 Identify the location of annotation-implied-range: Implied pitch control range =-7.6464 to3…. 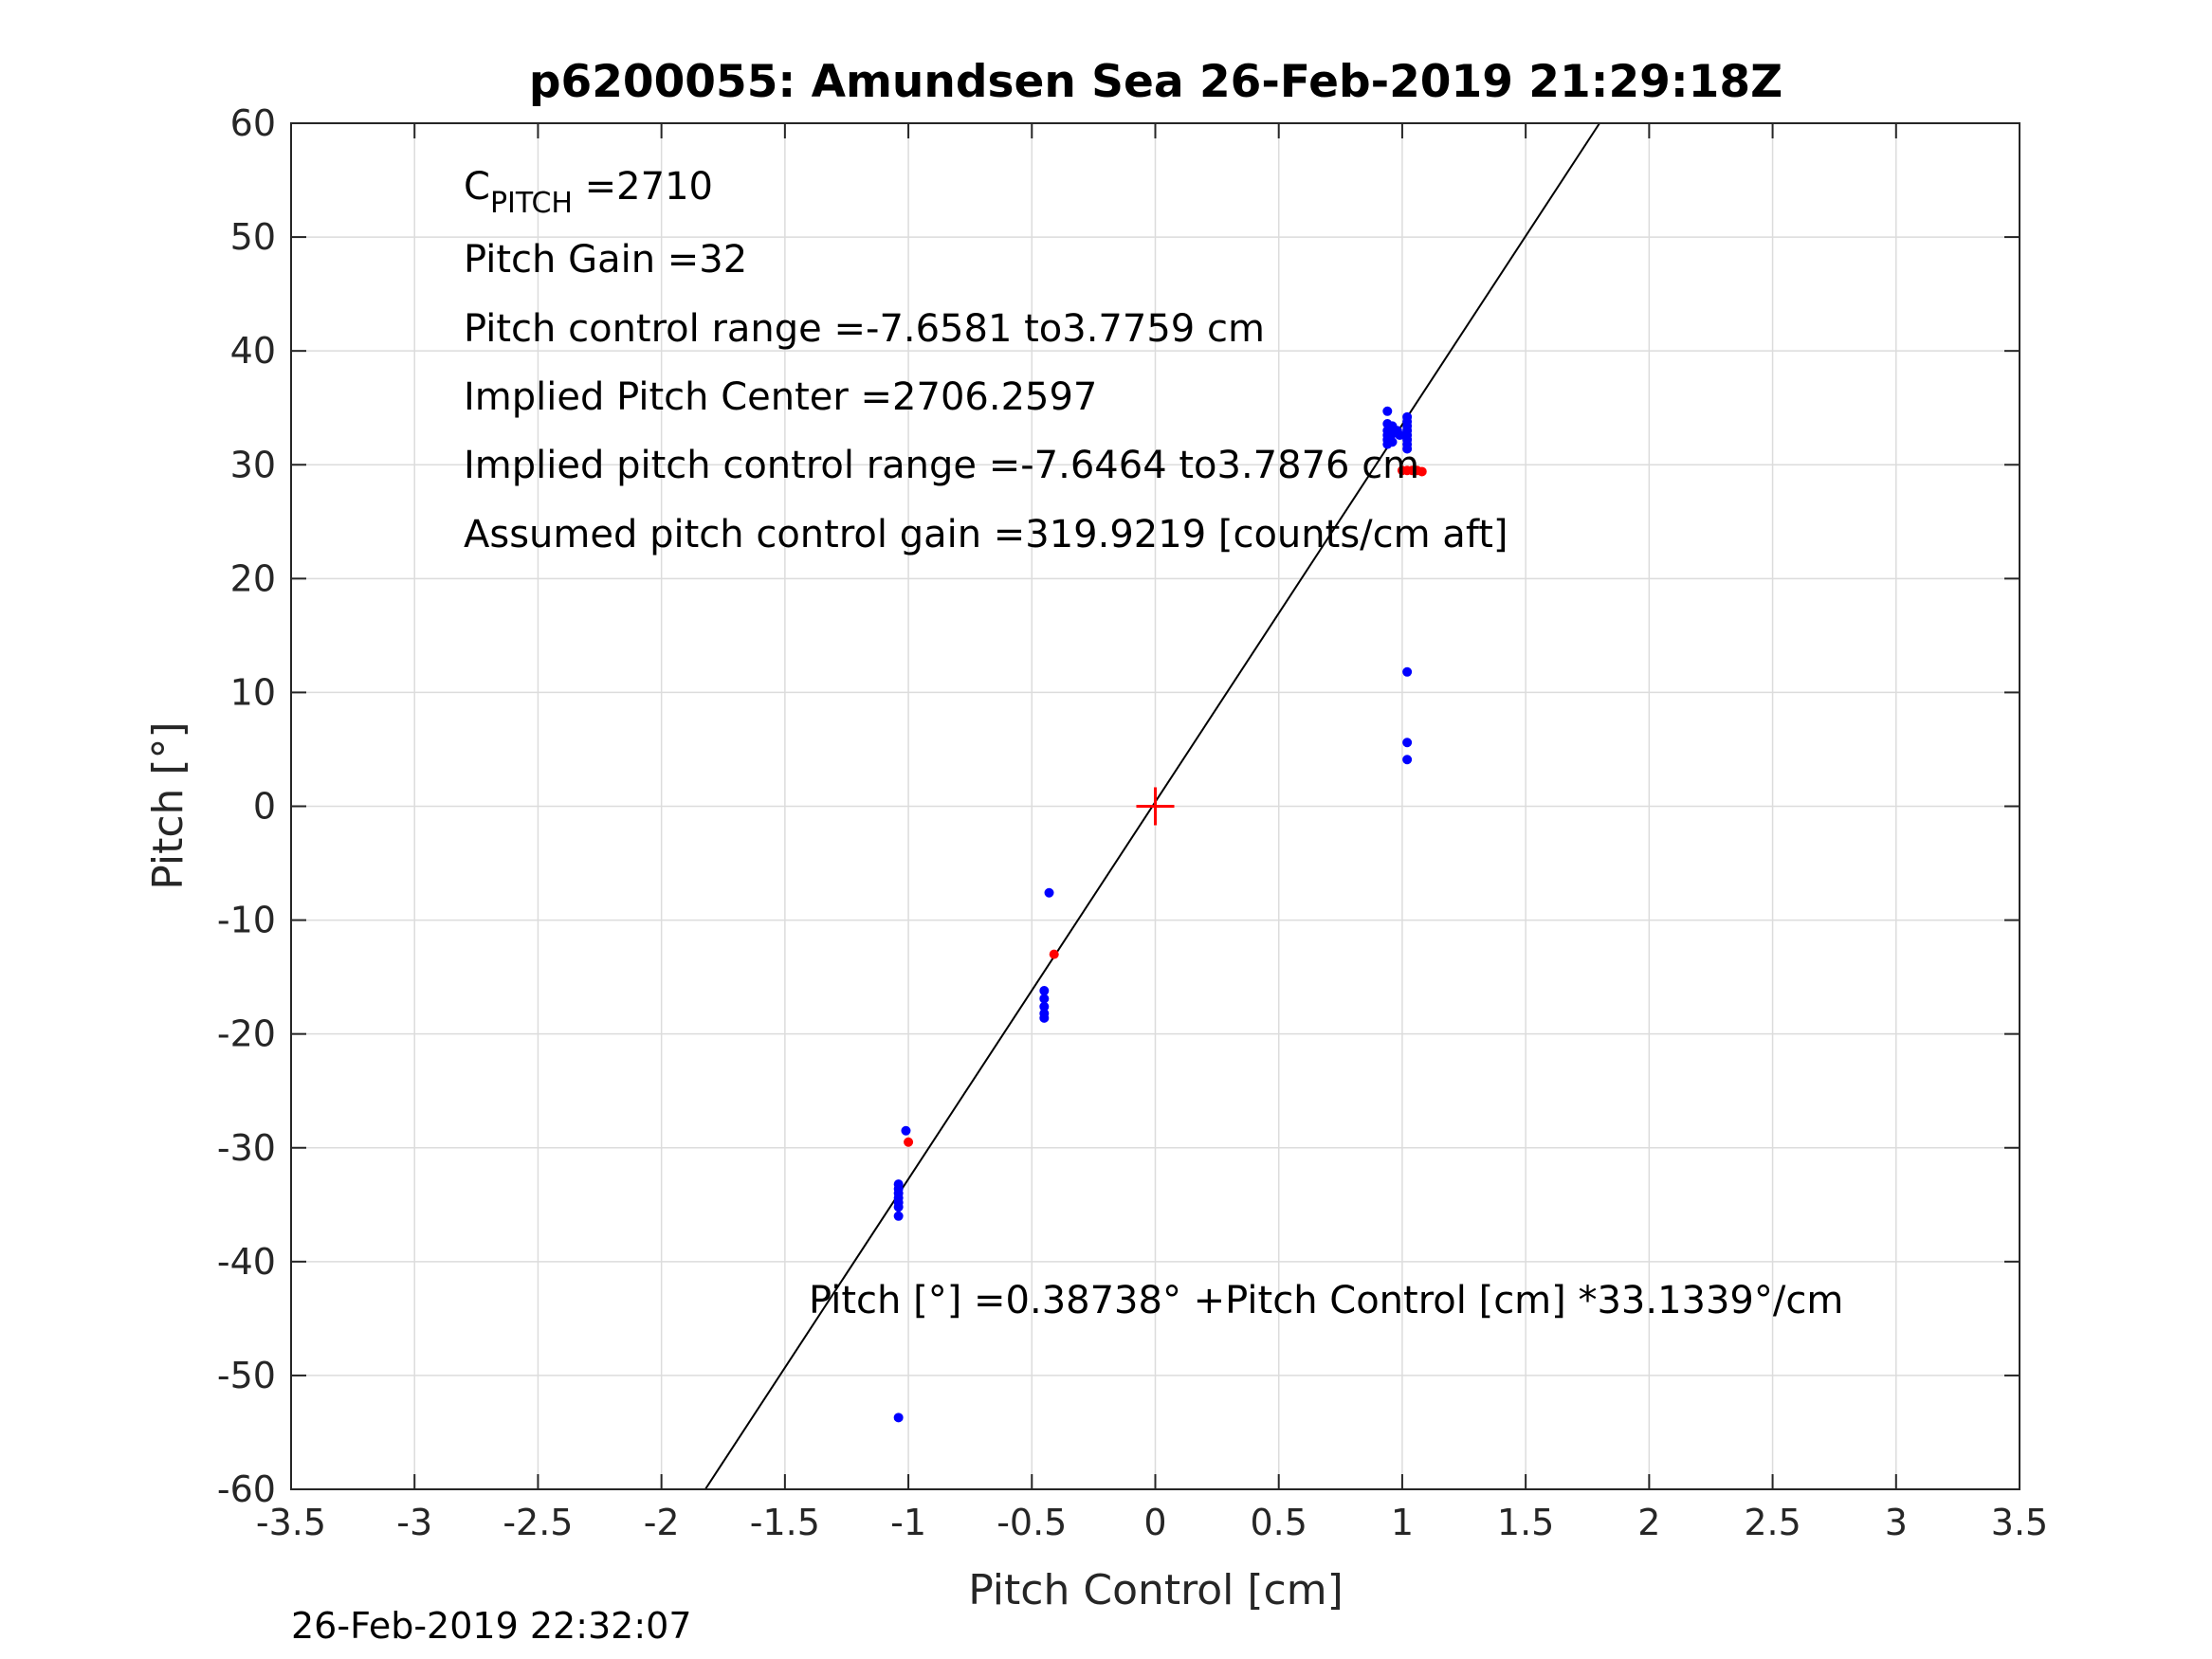
(941, 465).